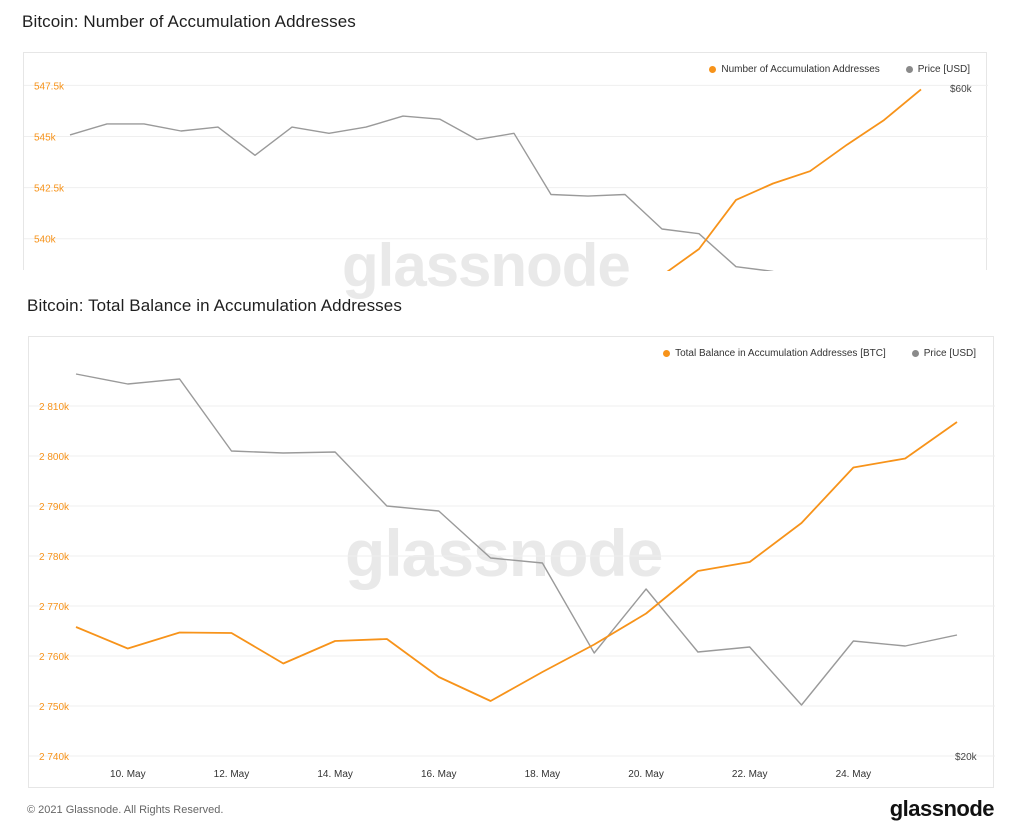 Image resolution: width=1024 pixels, height=838 pixels. I want to click on footer-logo: glassnode, so click(942, 808).